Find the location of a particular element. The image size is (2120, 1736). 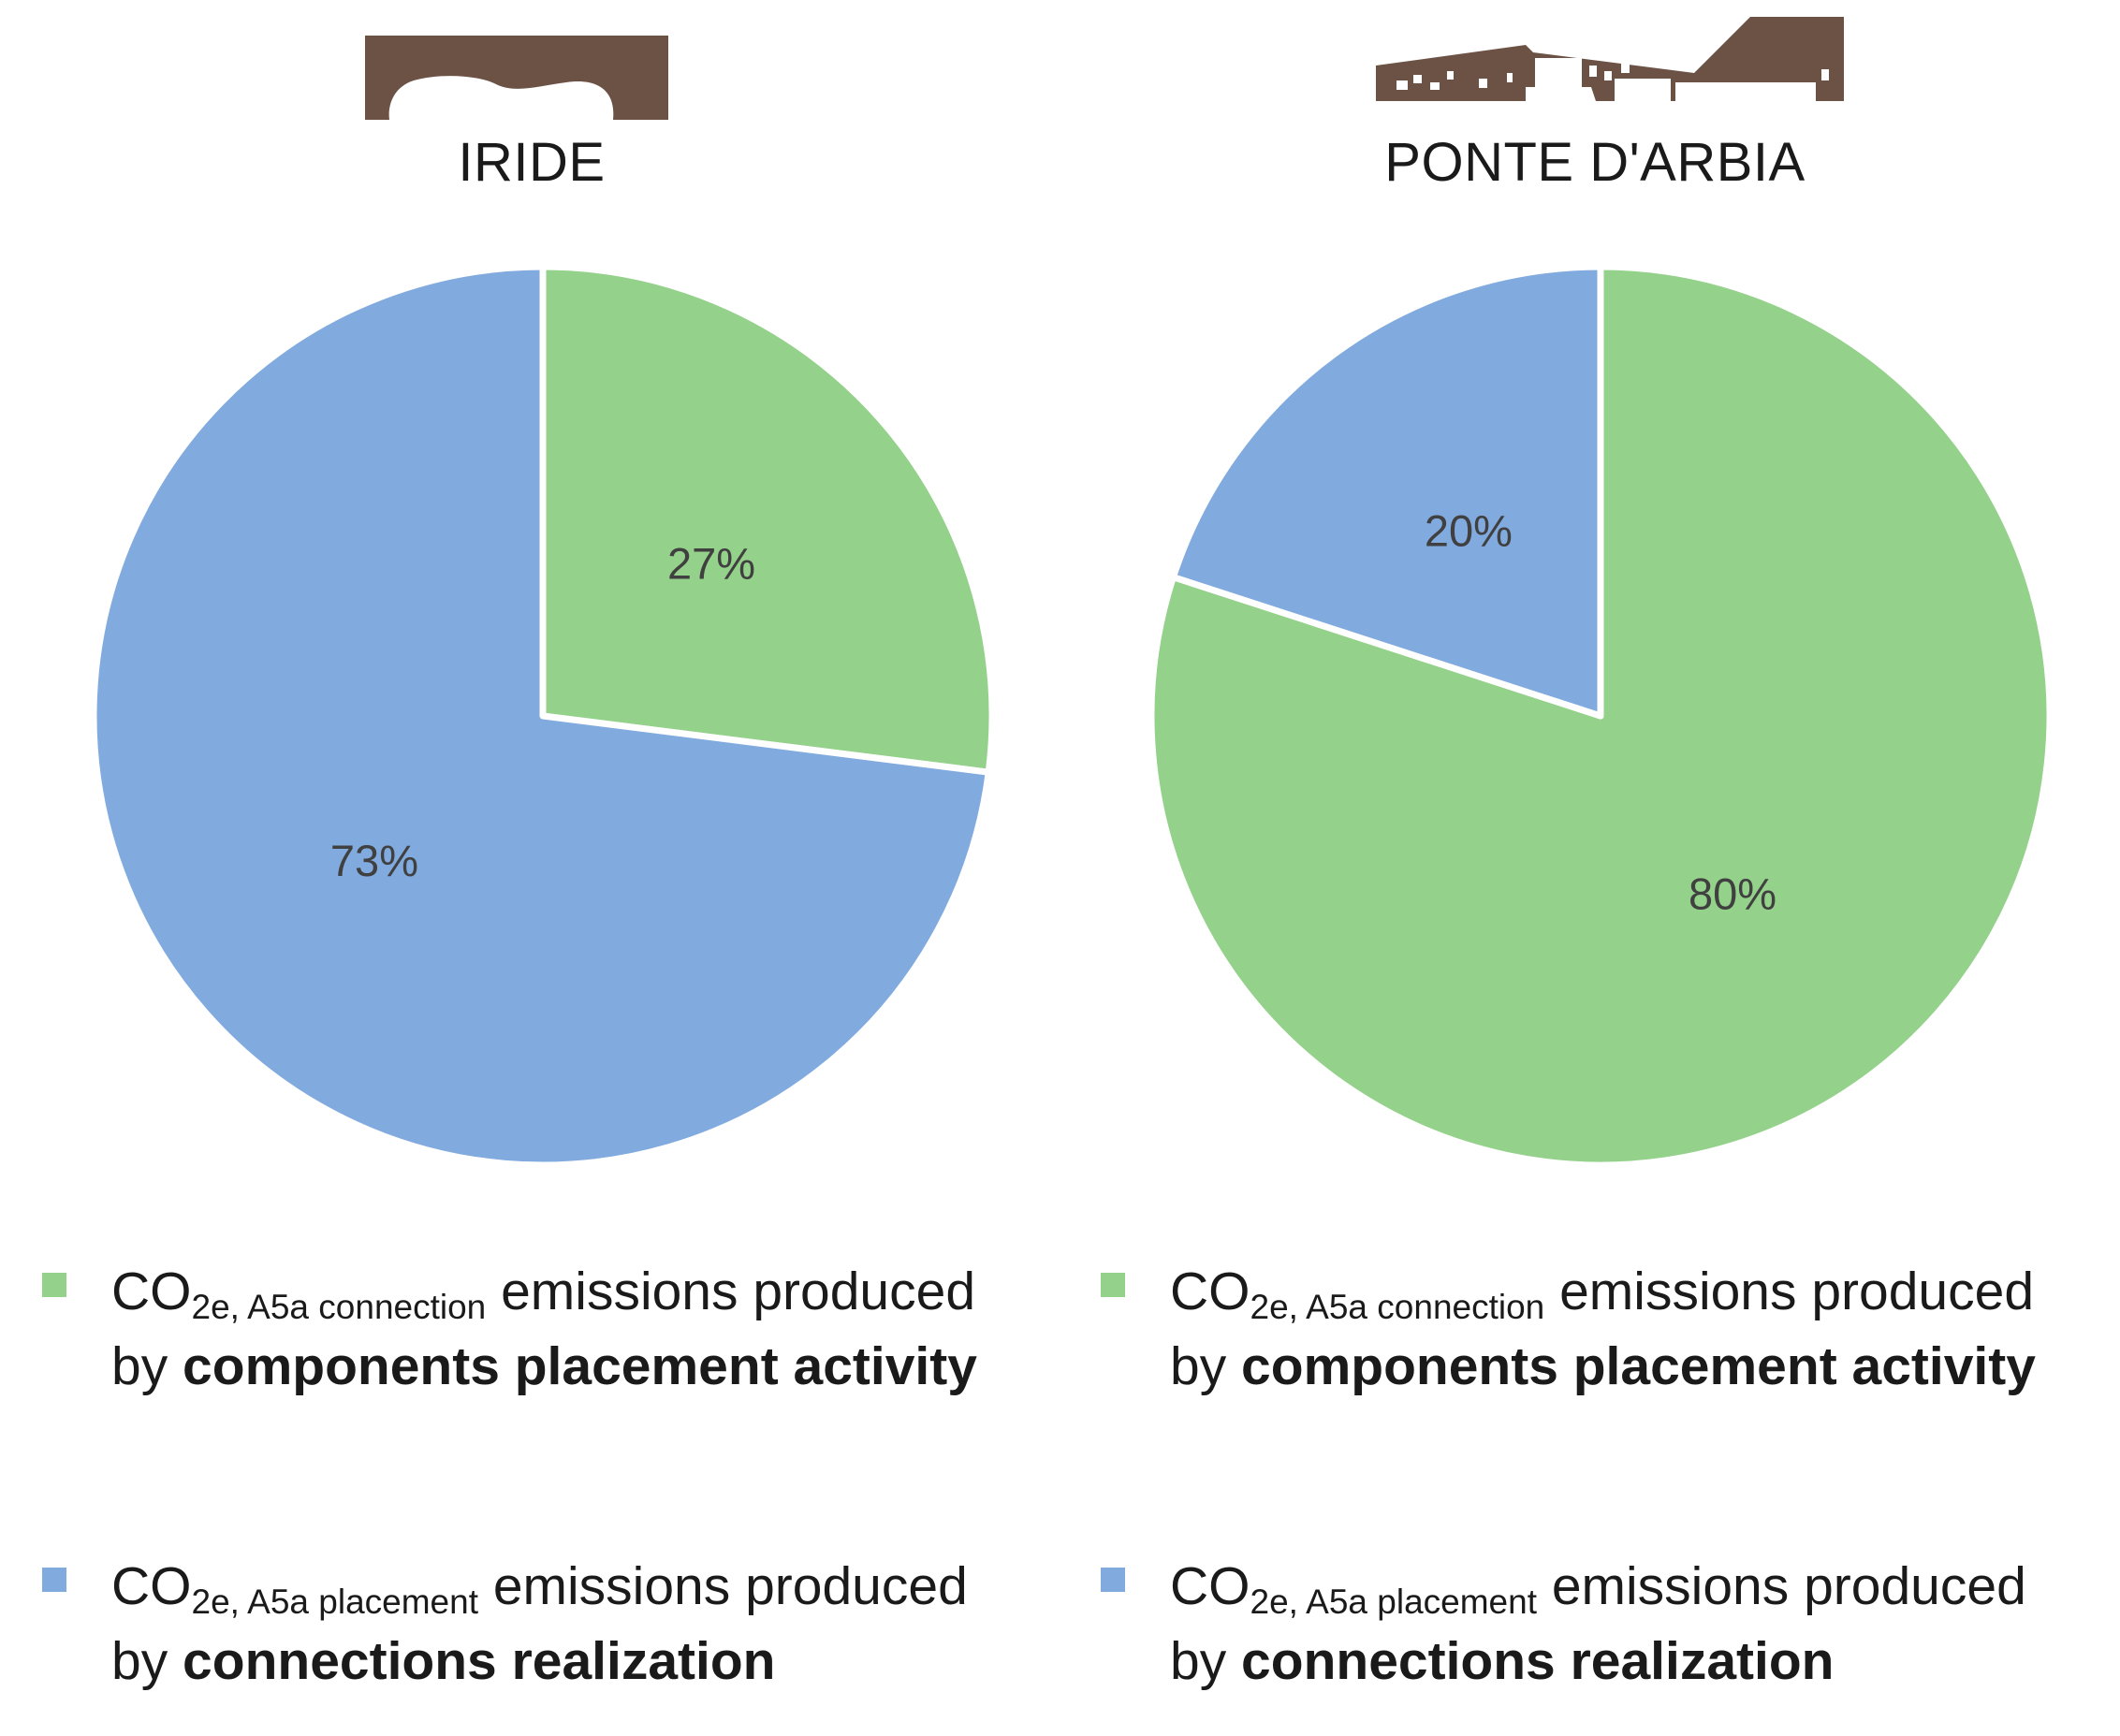

pie-data-label: 27% is located at coordinates (711, 564).